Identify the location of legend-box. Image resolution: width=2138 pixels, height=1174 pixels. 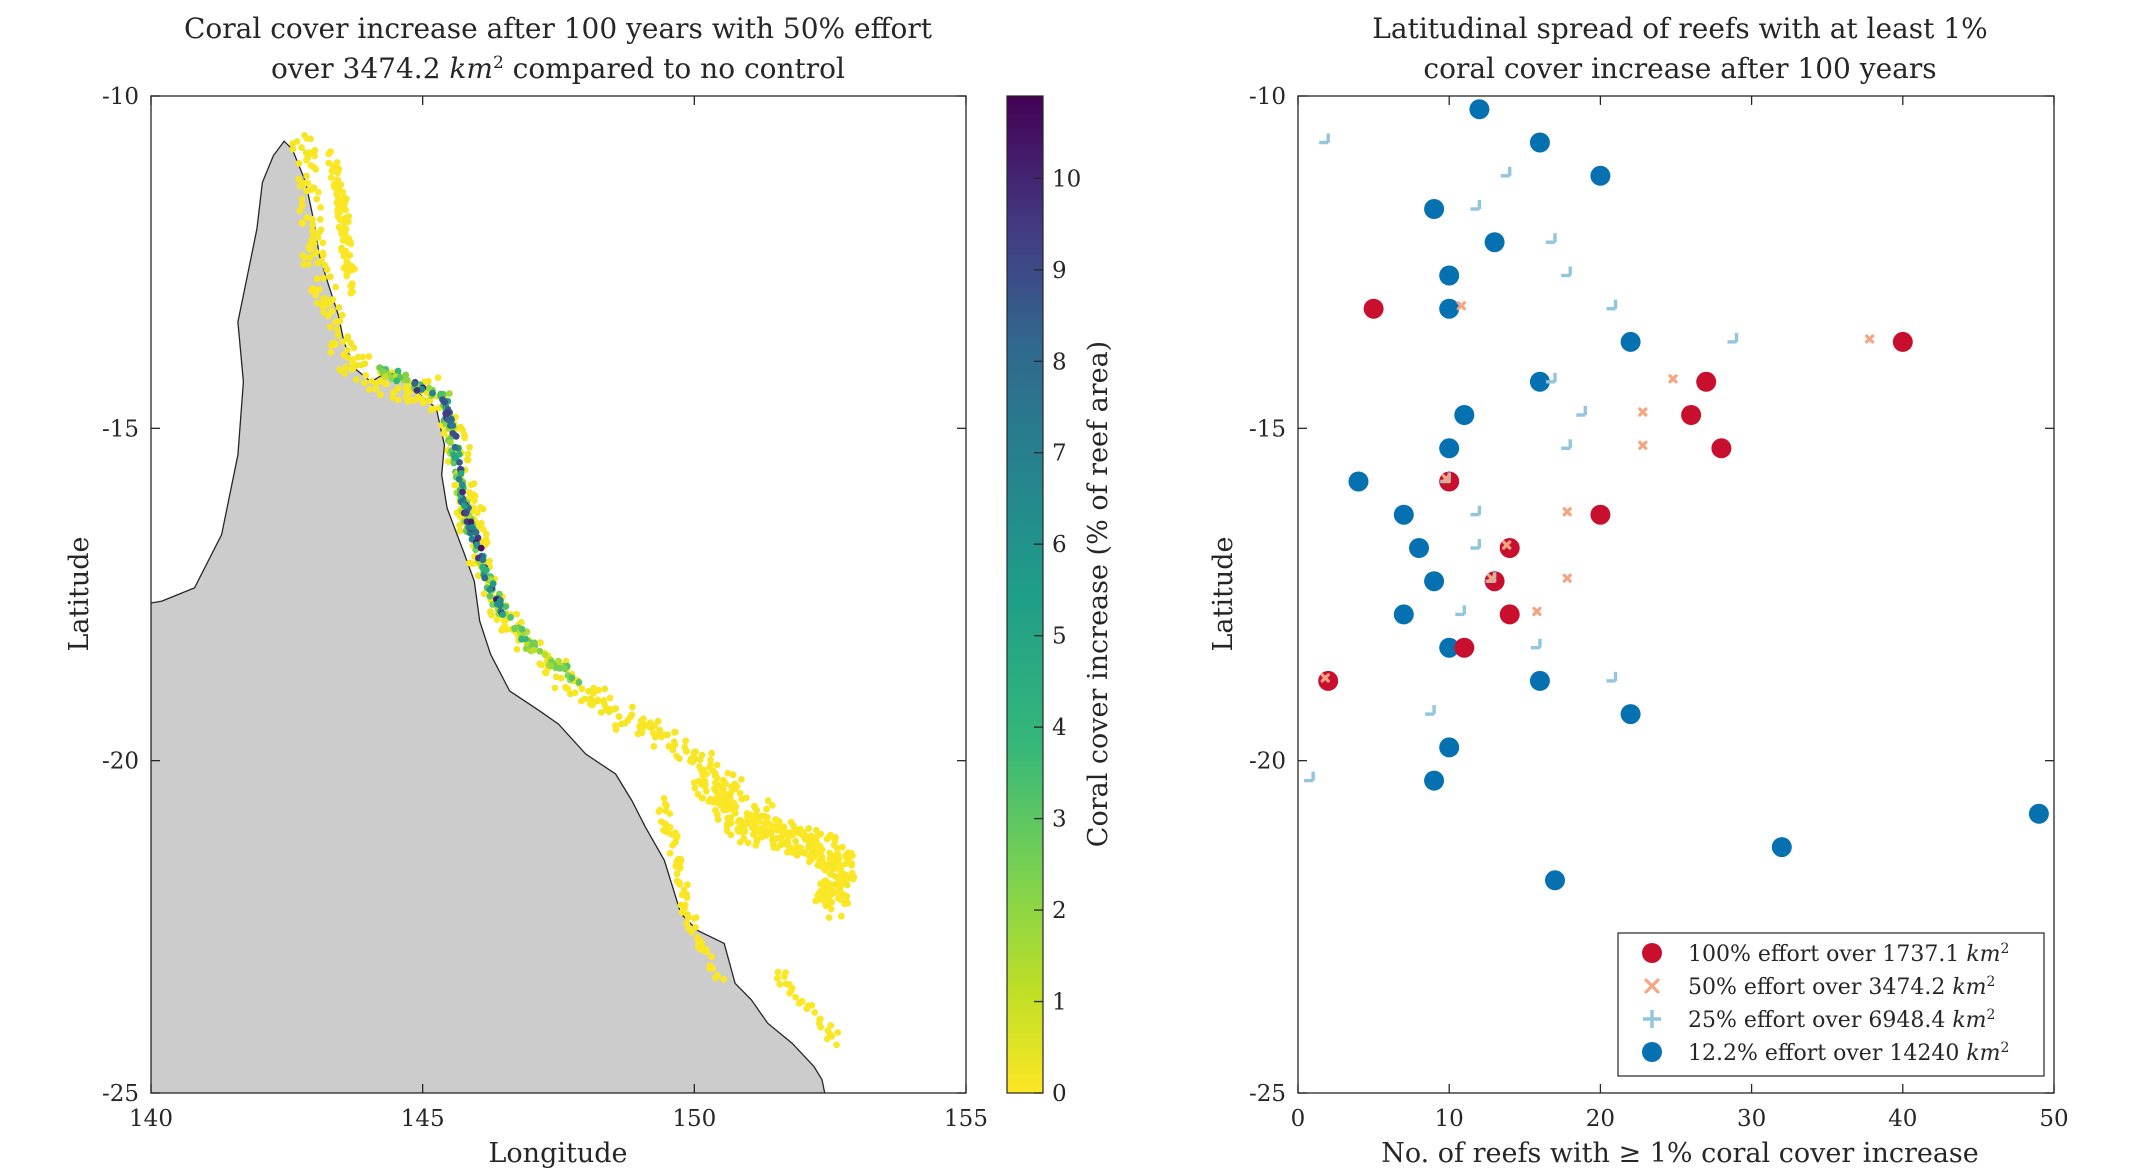
(1831, 1004).